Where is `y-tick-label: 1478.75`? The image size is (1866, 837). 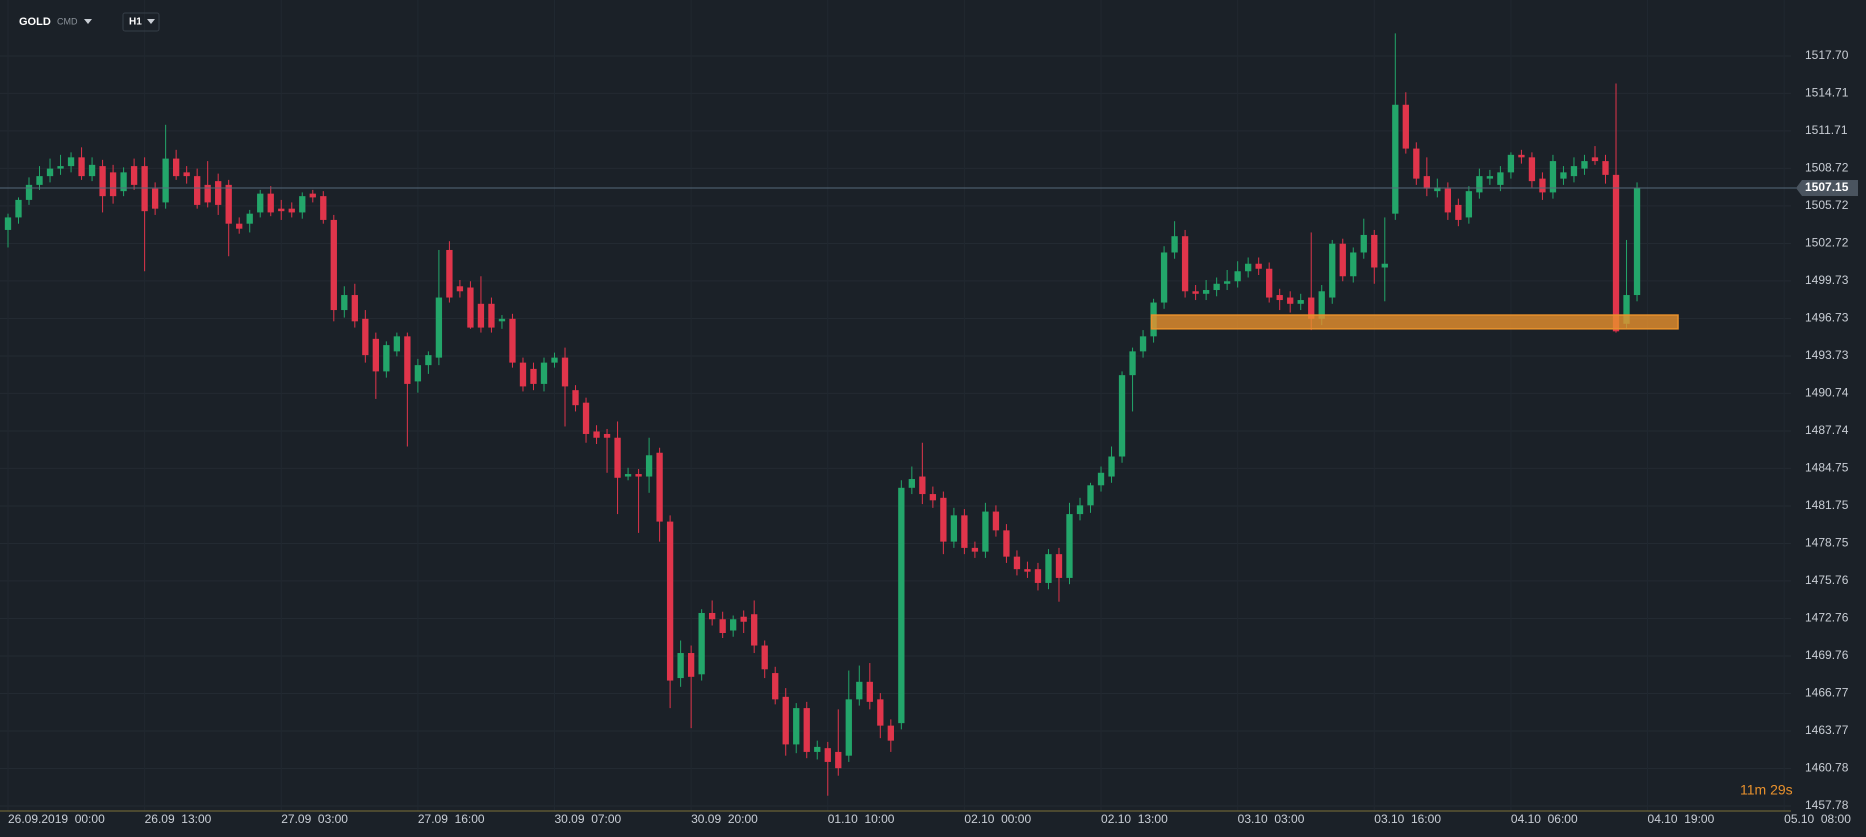
y-tick-label: 1478.75 is located at coordinates (1827, 543).